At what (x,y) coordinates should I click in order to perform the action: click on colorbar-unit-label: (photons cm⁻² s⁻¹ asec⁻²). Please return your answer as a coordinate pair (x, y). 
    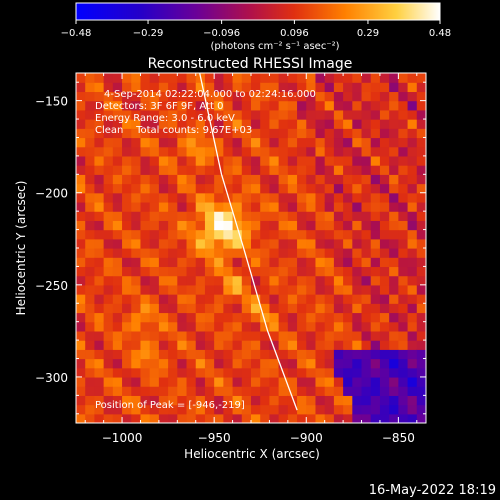
    Looking at the image, I should click on (274, 46).